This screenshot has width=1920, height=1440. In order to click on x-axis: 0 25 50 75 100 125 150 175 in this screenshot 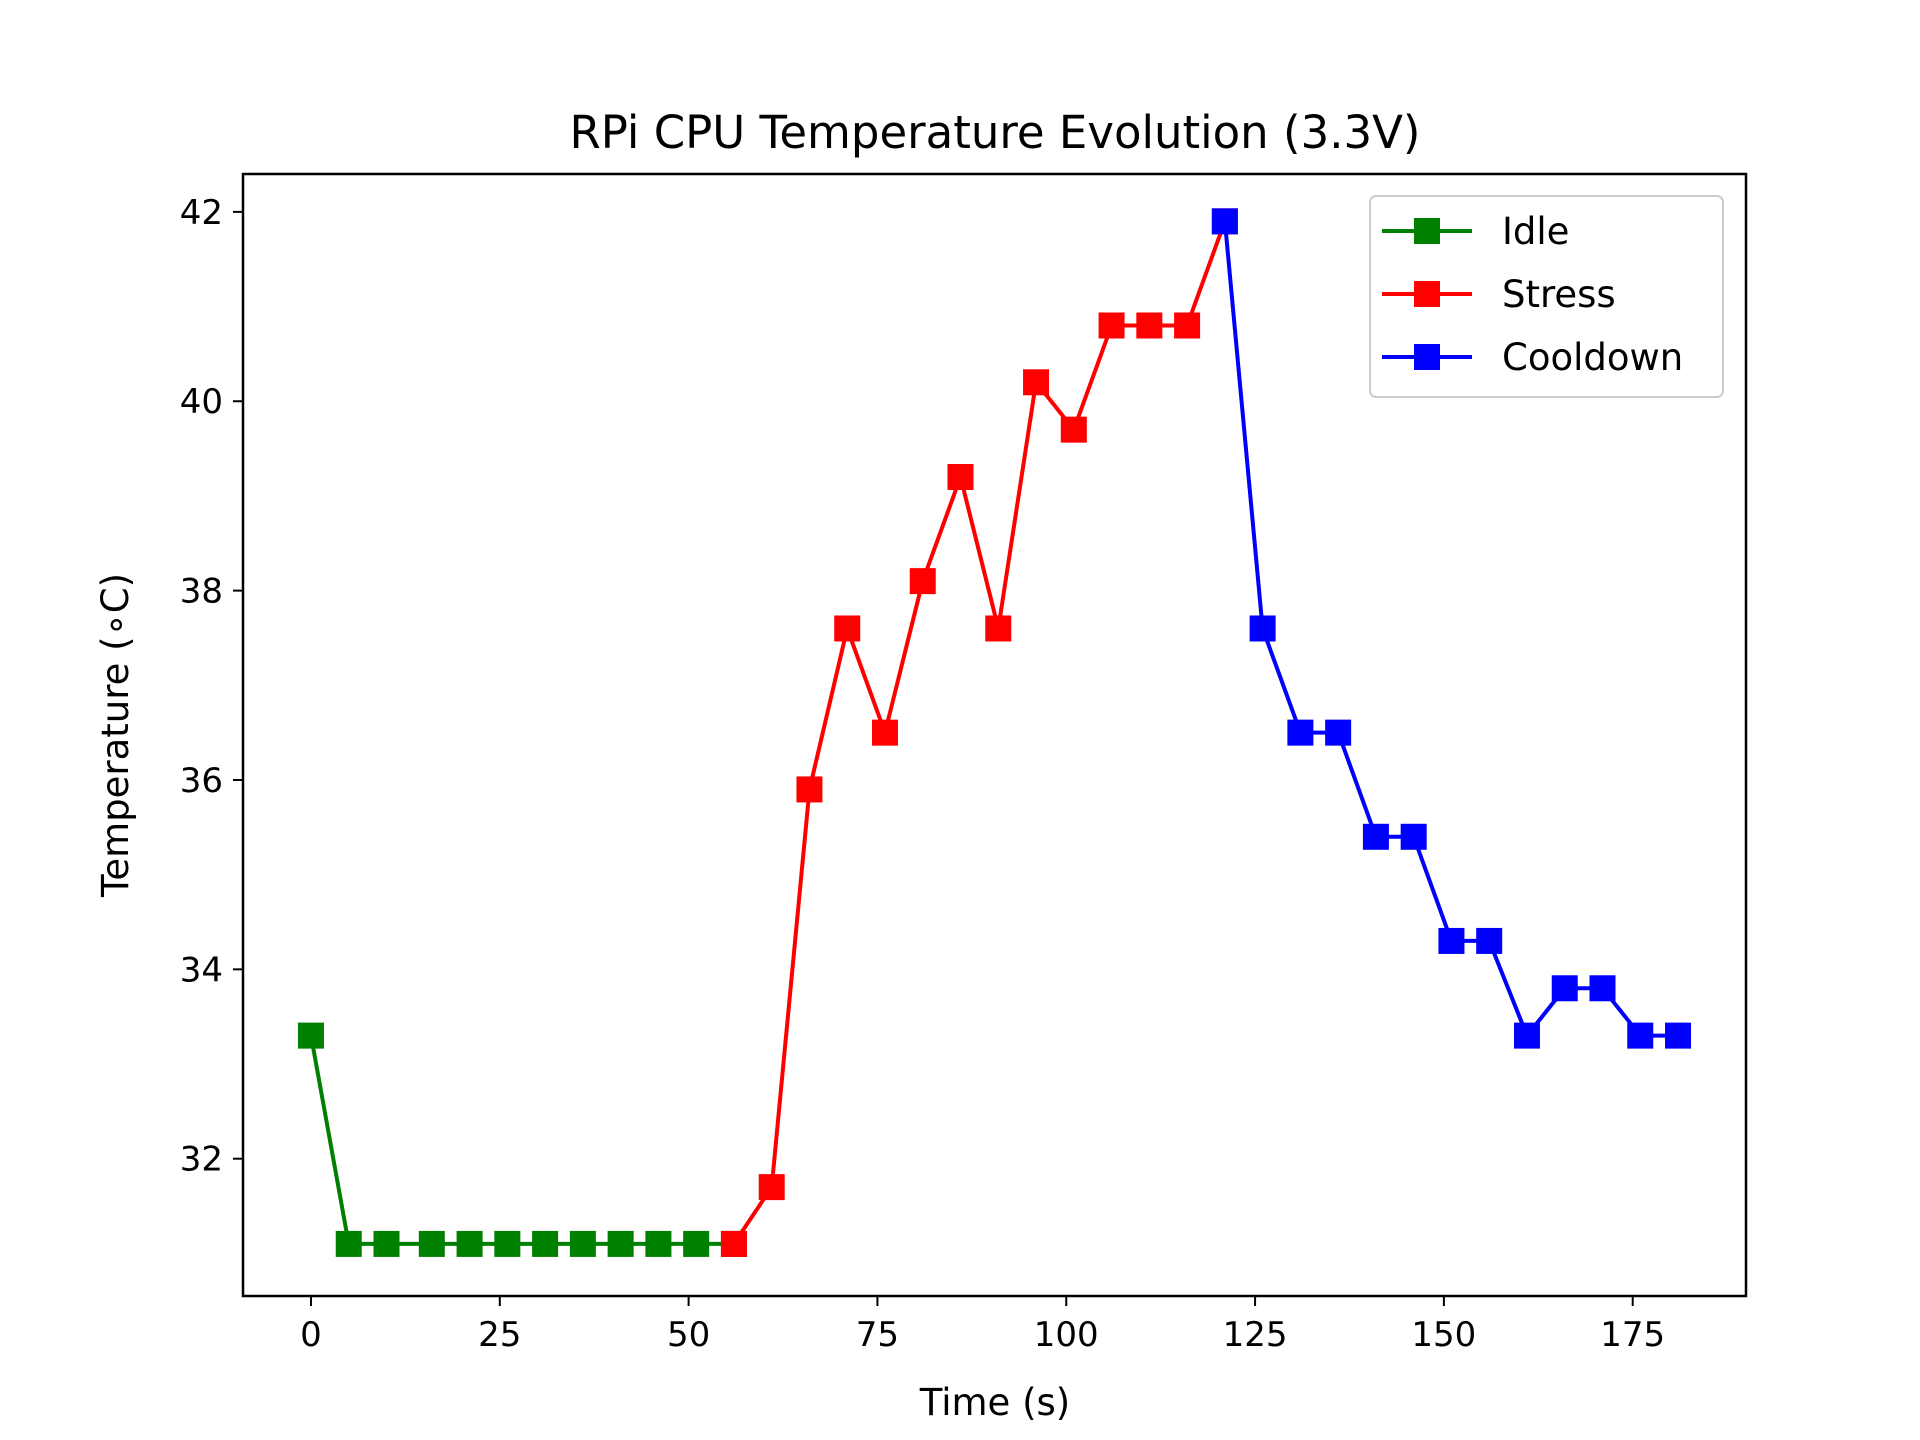, I will do `click(982, 1325)`.